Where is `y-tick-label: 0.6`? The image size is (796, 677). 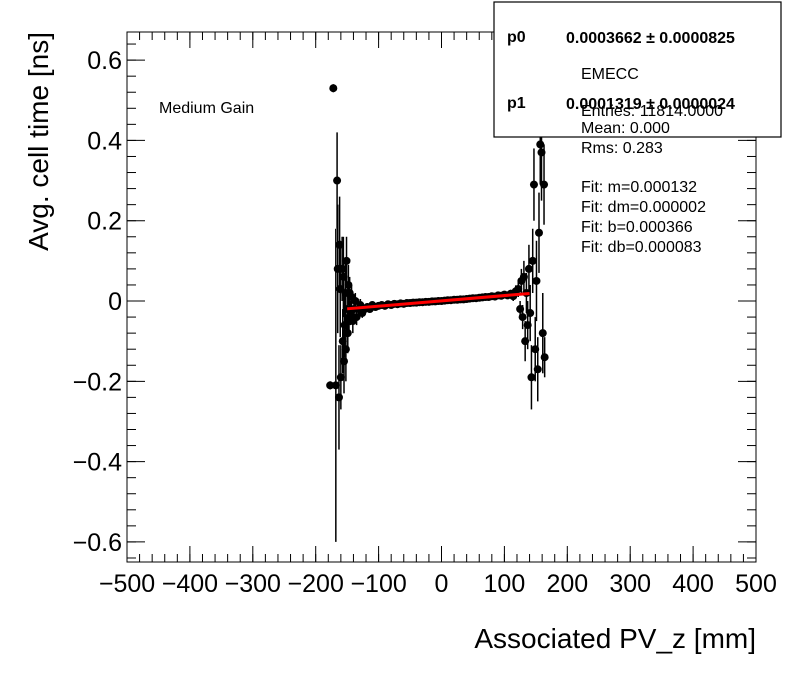
y-tick-label: 0.6 is located at coordinates (104, 61).